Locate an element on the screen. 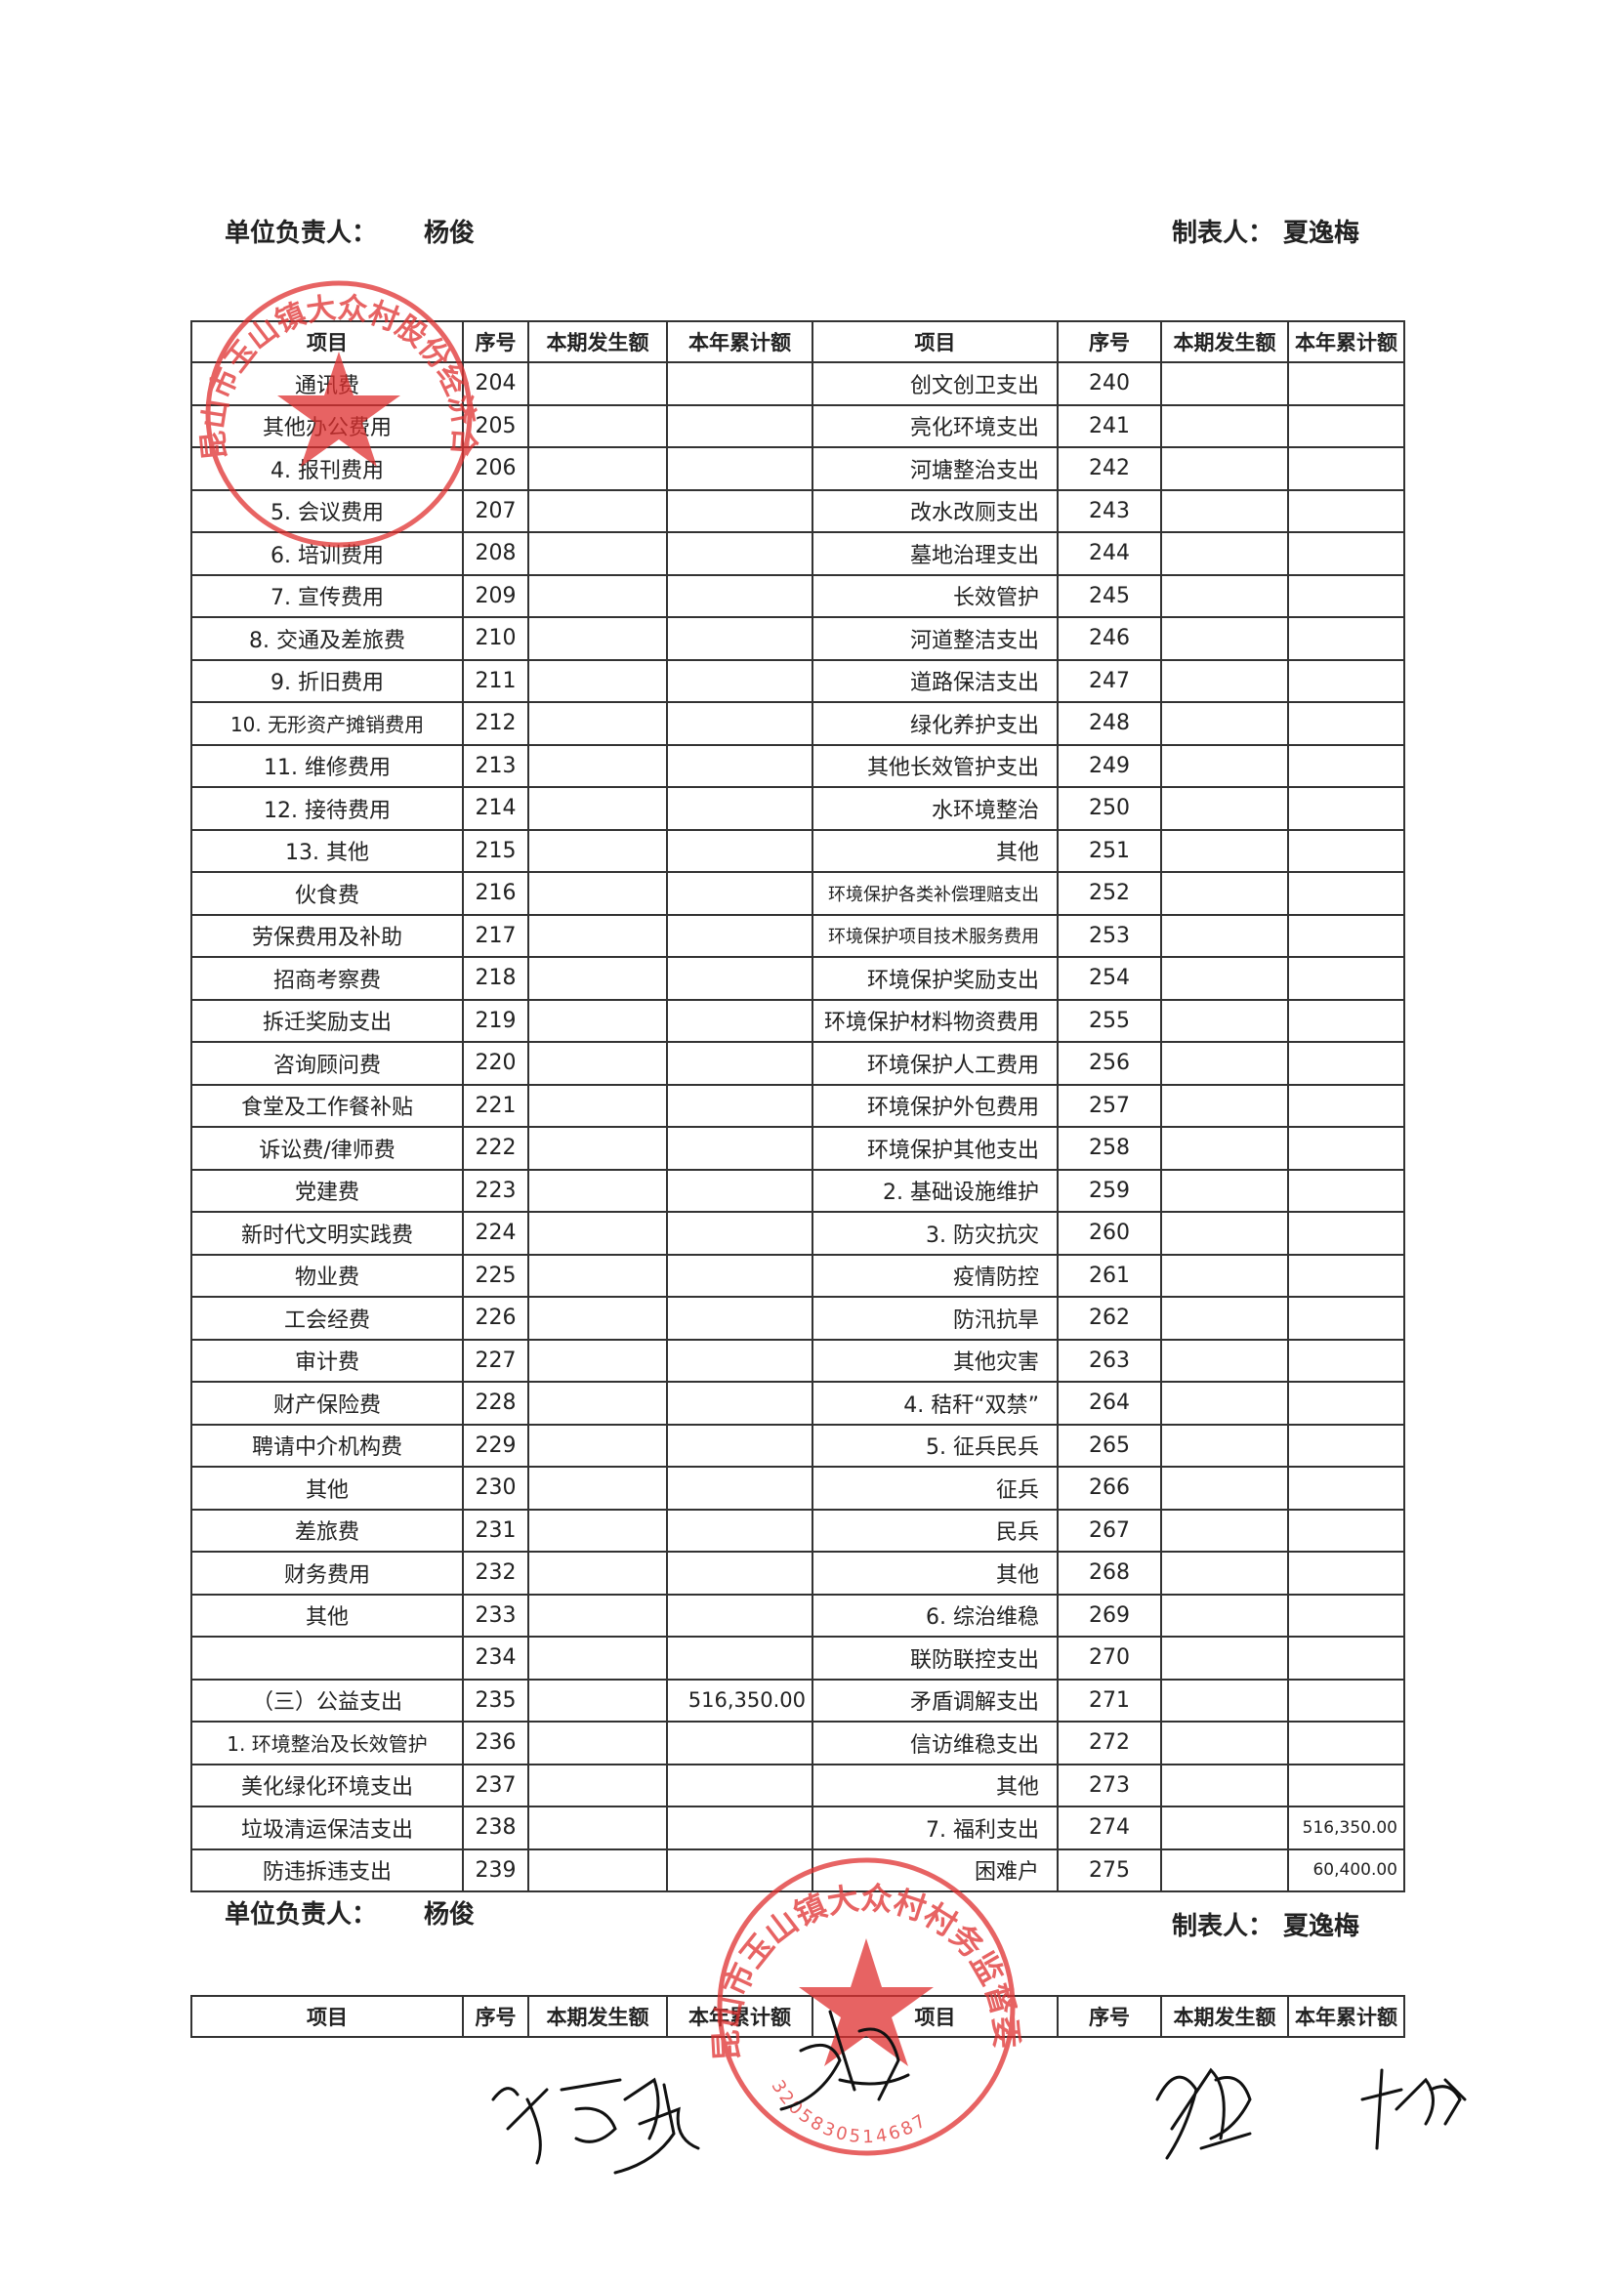 This screenshot has width=1624, height=2284. seq-no: 205 is located at coordinates (496, 425).